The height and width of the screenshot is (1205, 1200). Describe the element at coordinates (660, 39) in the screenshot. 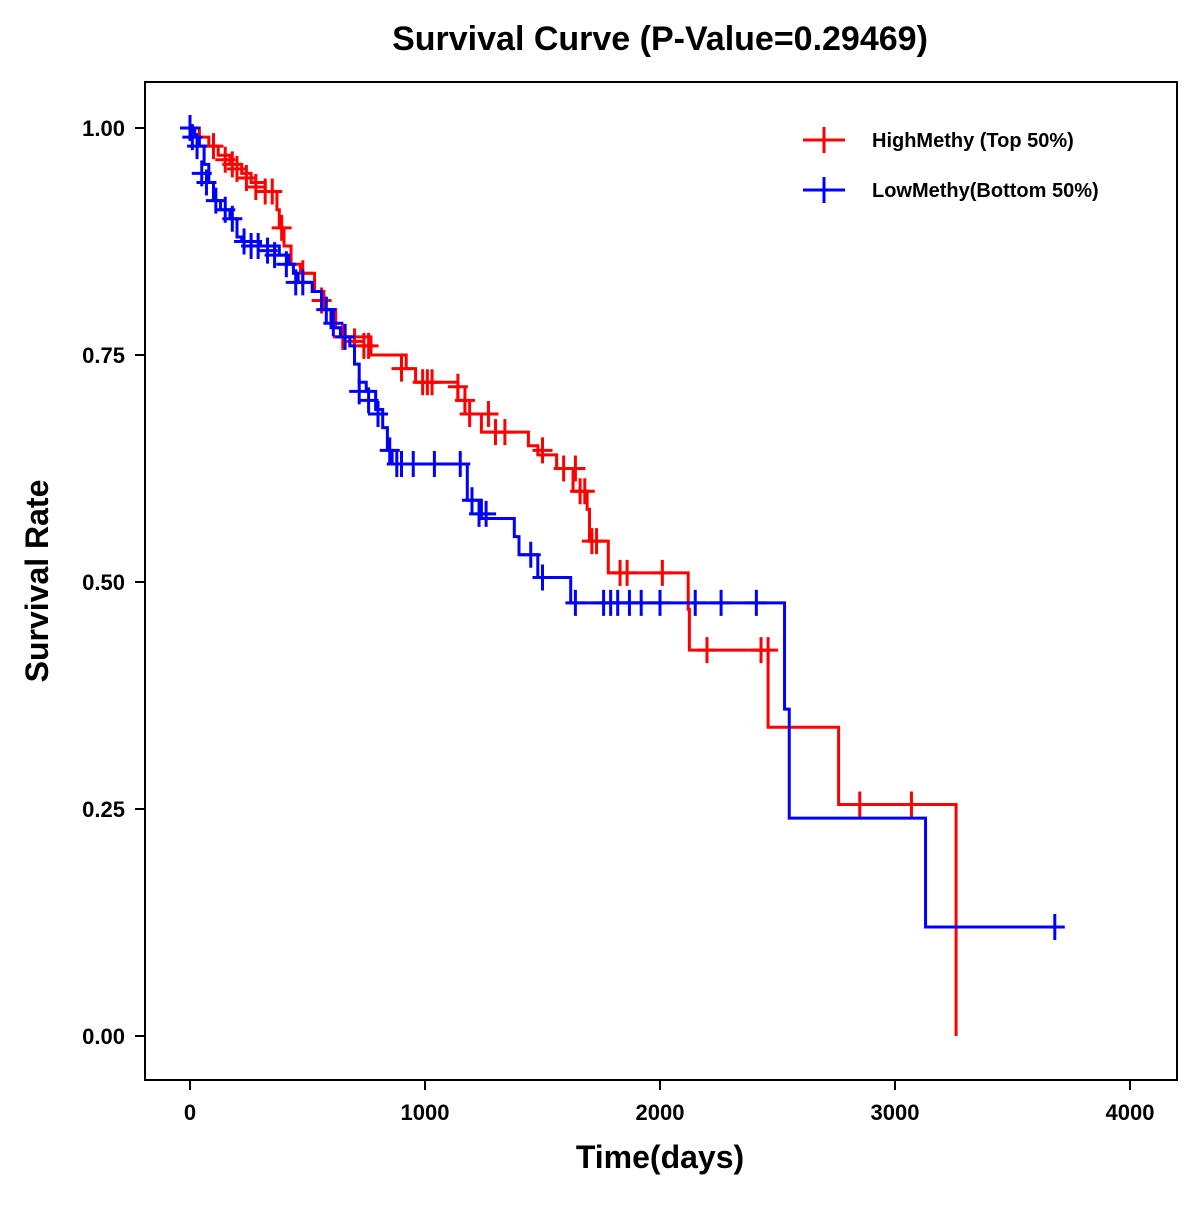

I see `chart-title: Survival Curve (P-Value=0.29469)` at that location.